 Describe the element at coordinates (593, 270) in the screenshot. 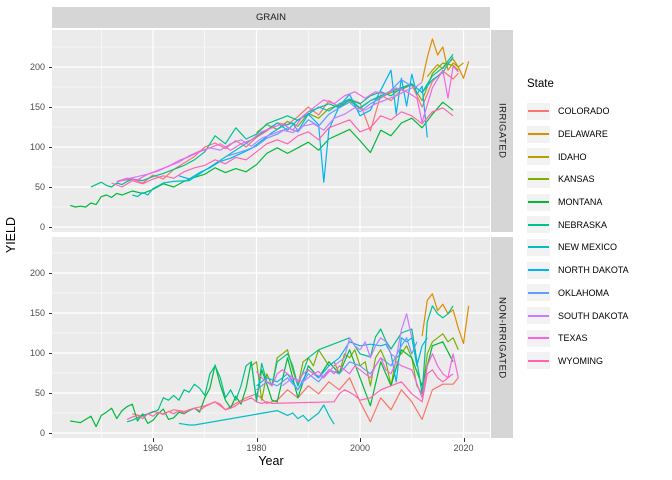

I see `legend-label: NORTH DAKOTA` at that location.